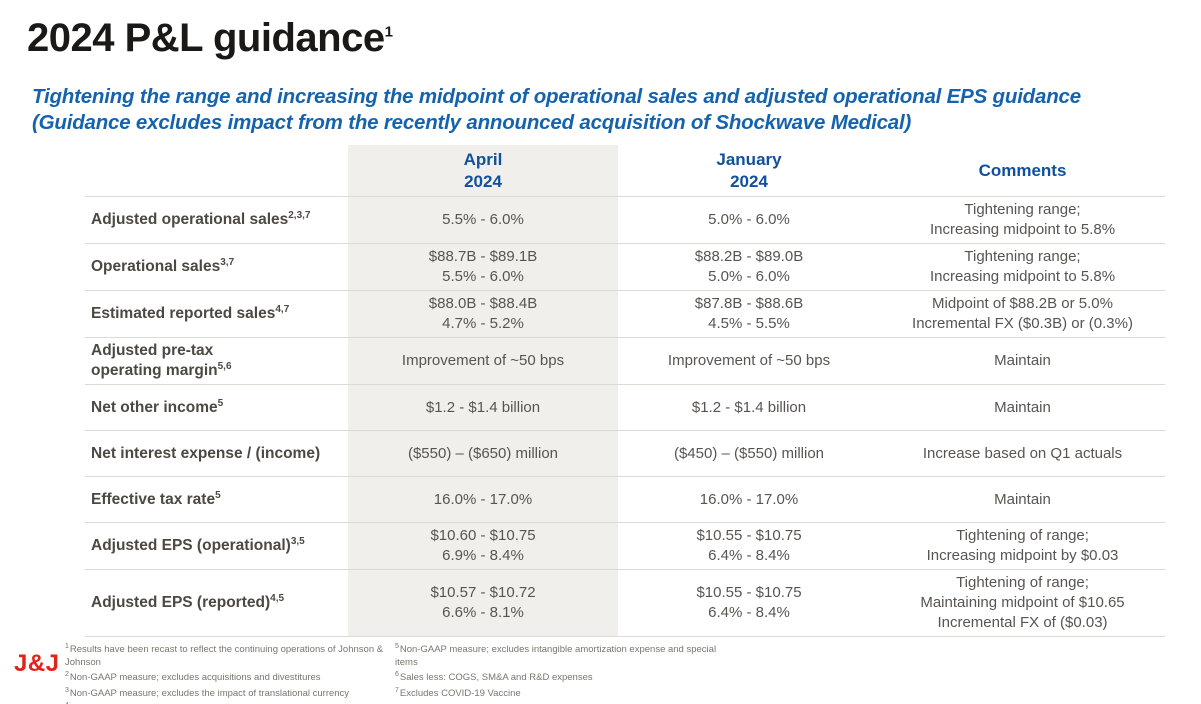 Image resolution: width=1201 pixels, height=704 pixels. Describe the element at coordinates (483, 546) in the screenshot. I see `cell-april-2024: $10.60 - $10.75 6.9% - 8.4%` at that location.